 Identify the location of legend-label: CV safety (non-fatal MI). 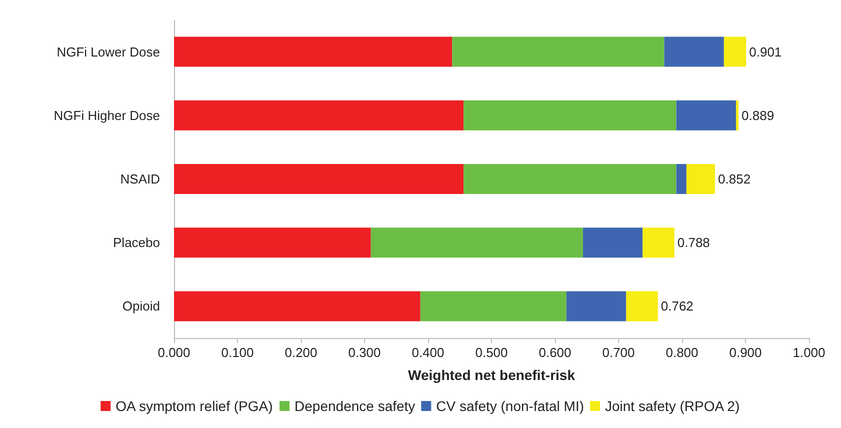
(510, 406).